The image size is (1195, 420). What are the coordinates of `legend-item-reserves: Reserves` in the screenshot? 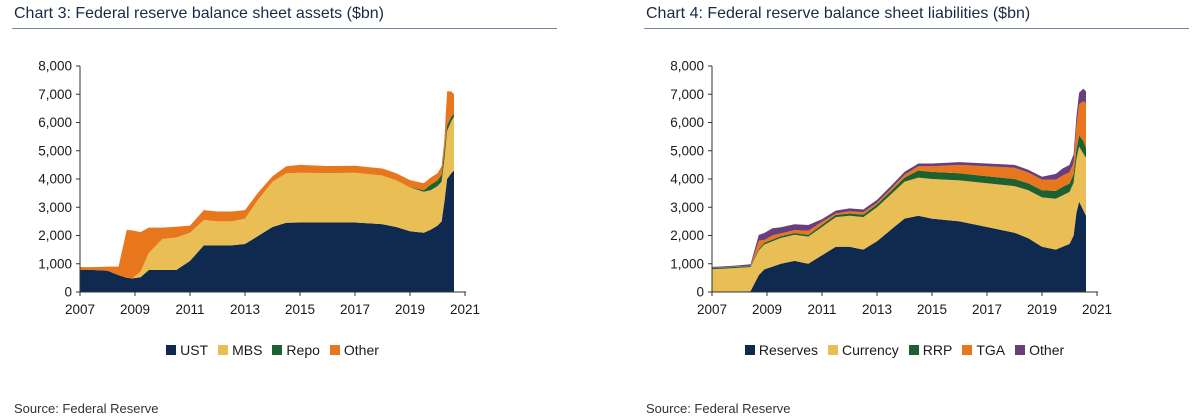 It's located at (781, 350).